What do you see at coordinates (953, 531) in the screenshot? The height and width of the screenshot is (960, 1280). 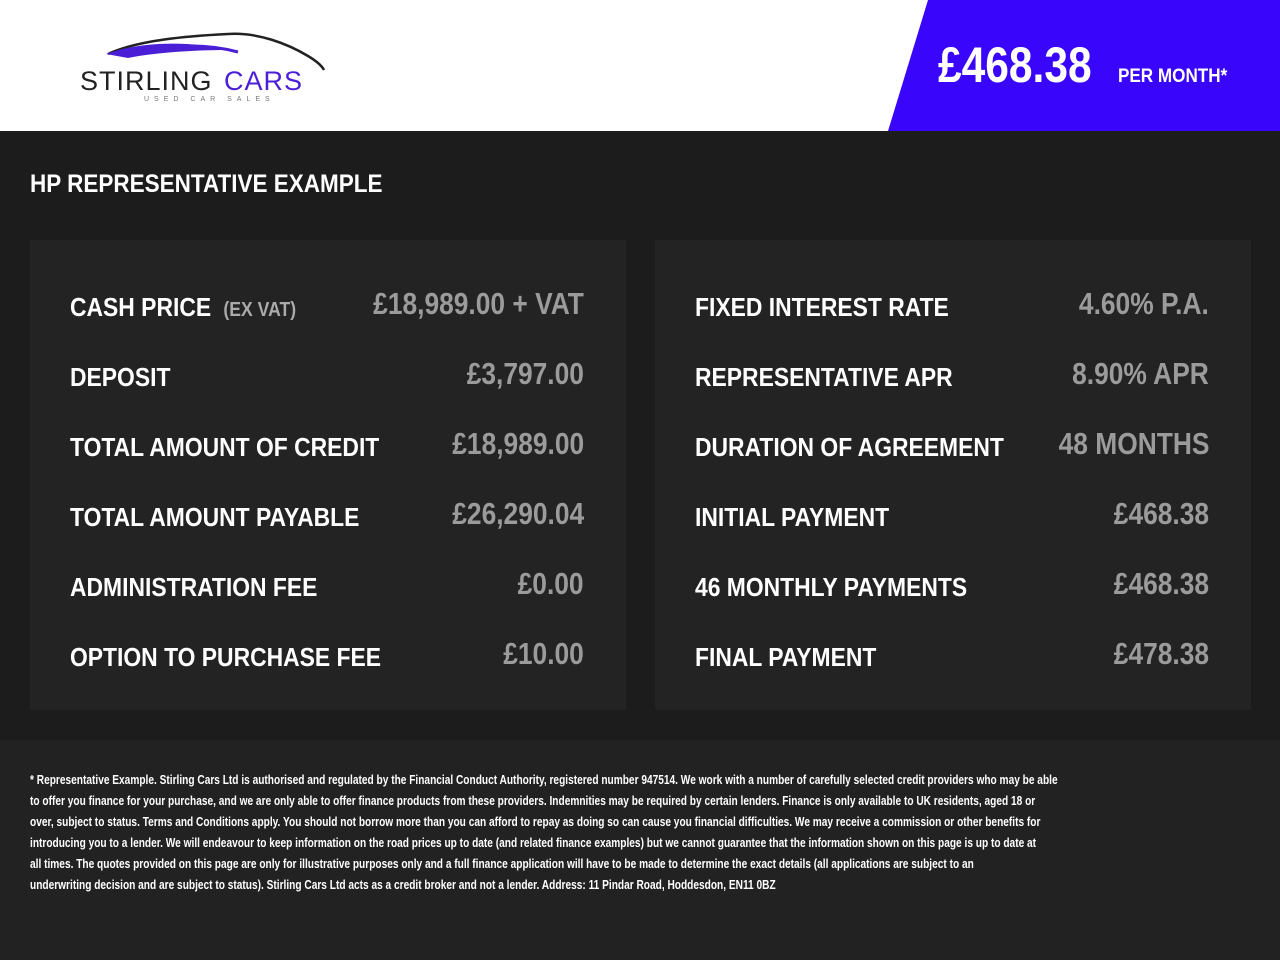 I see `finance-row: INITIAL PAYMENT £468.38` at bounding box center [953, 531].